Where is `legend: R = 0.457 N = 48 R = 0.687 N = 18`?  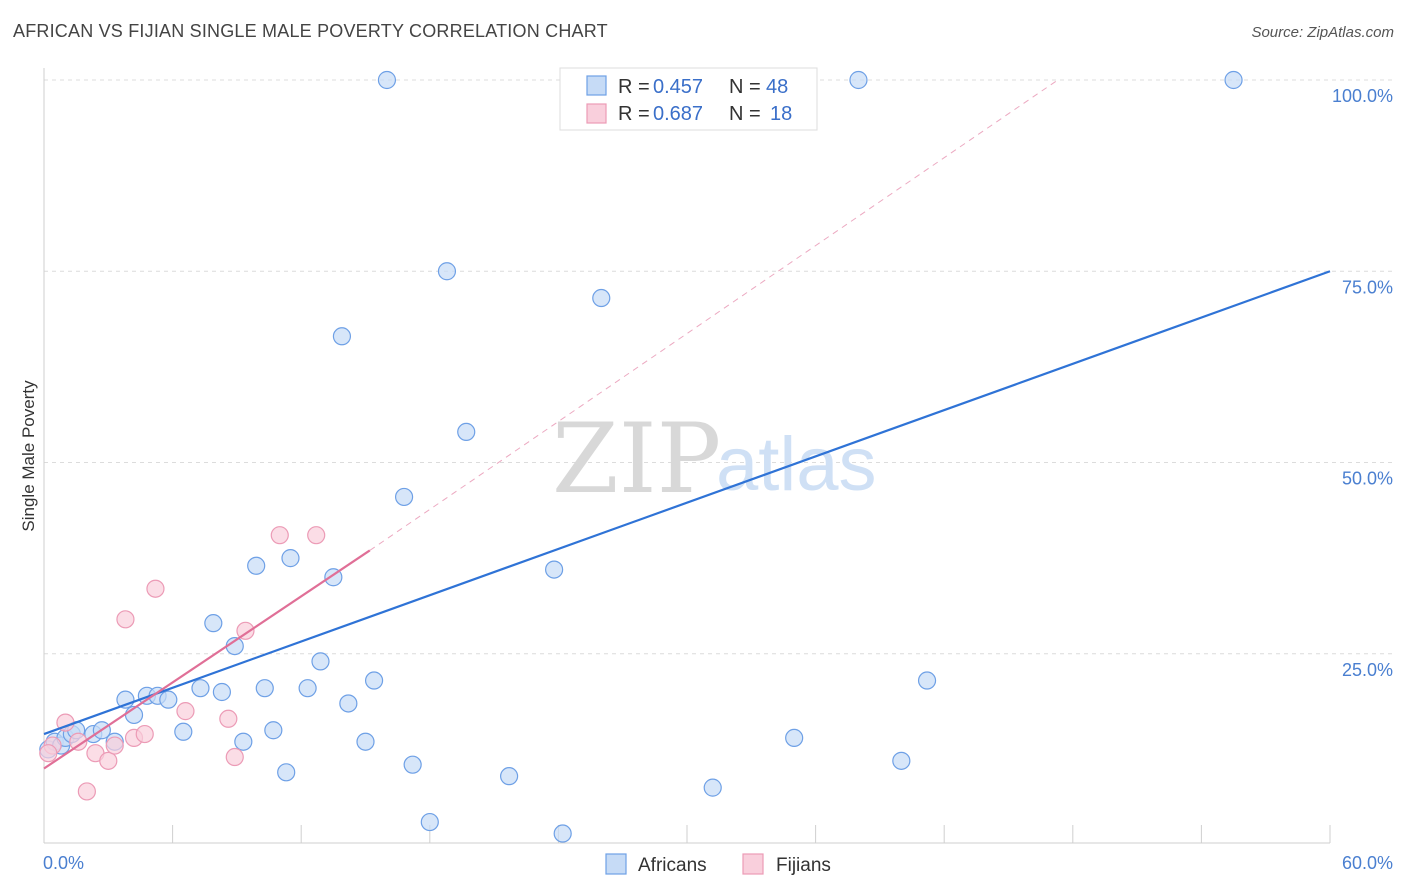 legend: R = 0.457 N = 48 R = 0.687 N = 18 is located at coordinates (688, 99).